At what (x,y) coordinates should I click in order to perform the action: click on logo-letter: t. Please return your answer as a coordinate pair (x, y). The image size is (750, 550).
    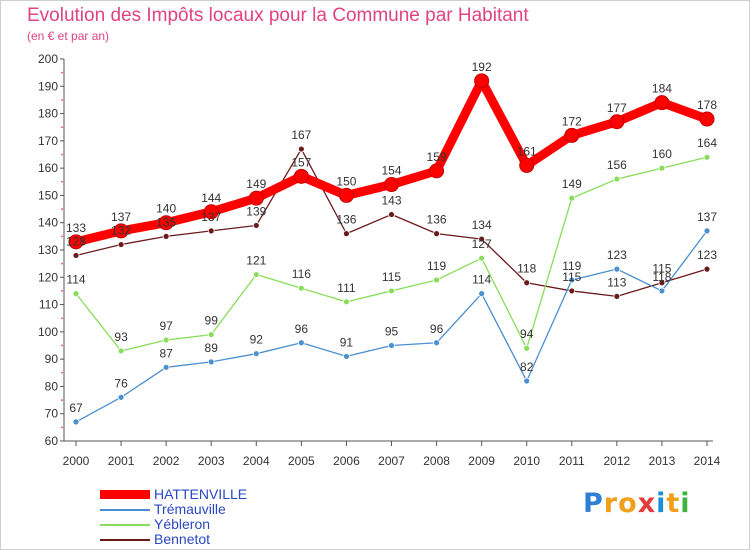
    Looking at the image, I should click on (673, 503).